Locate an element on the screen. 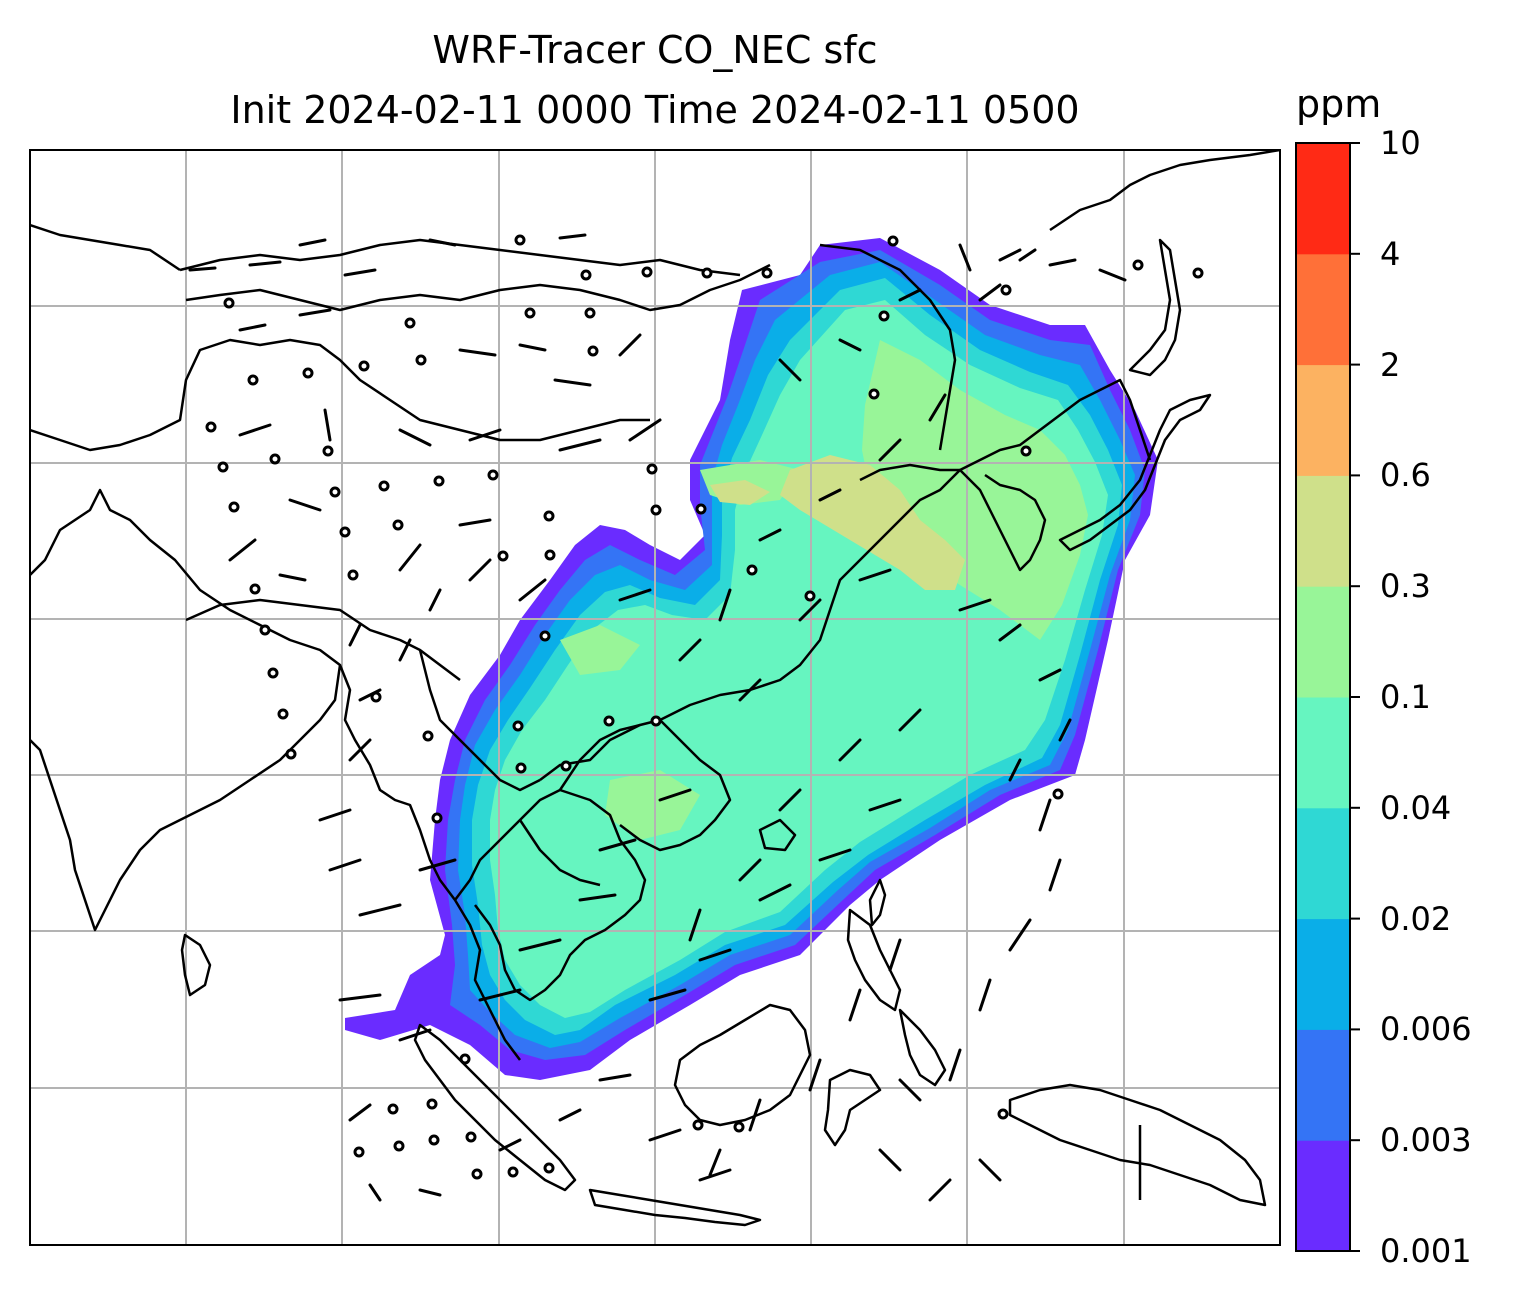  colorbar-tick-label: 0.001 is located at coordinates (1426, 1251).